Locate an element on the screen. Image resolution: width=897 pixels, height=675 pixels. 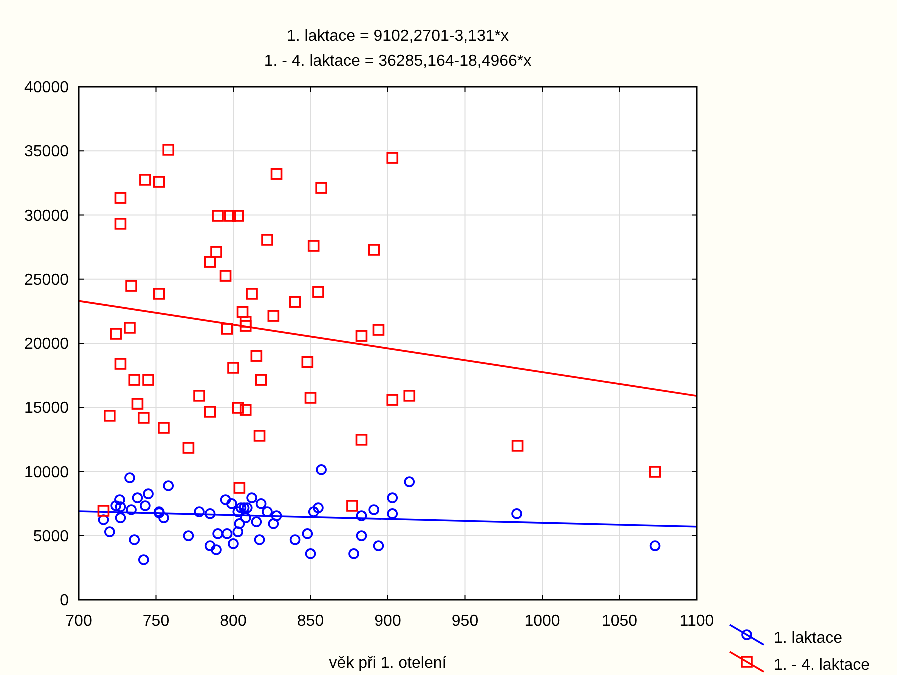
y-tick-label: 20000 is located at coordinates (47, 345).